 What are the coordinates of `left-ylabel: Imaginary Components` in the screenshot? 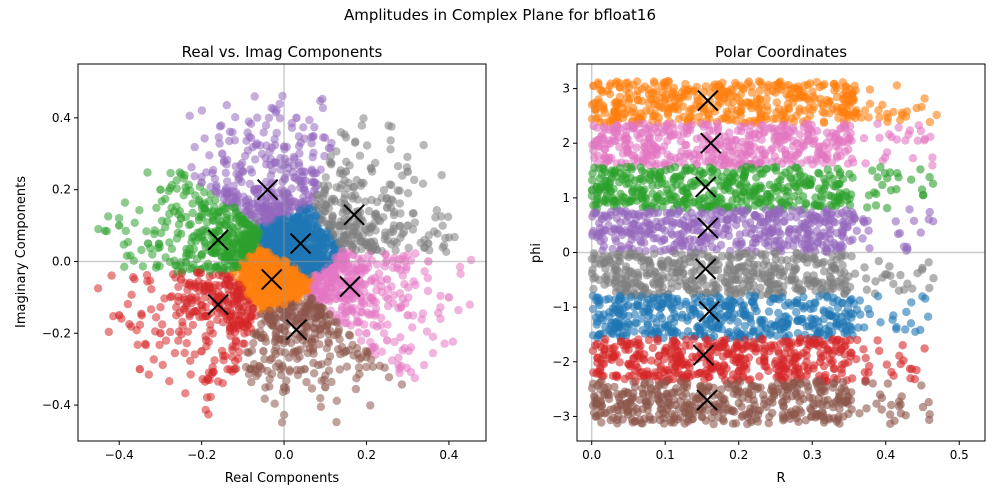 It's located at (21, 252).